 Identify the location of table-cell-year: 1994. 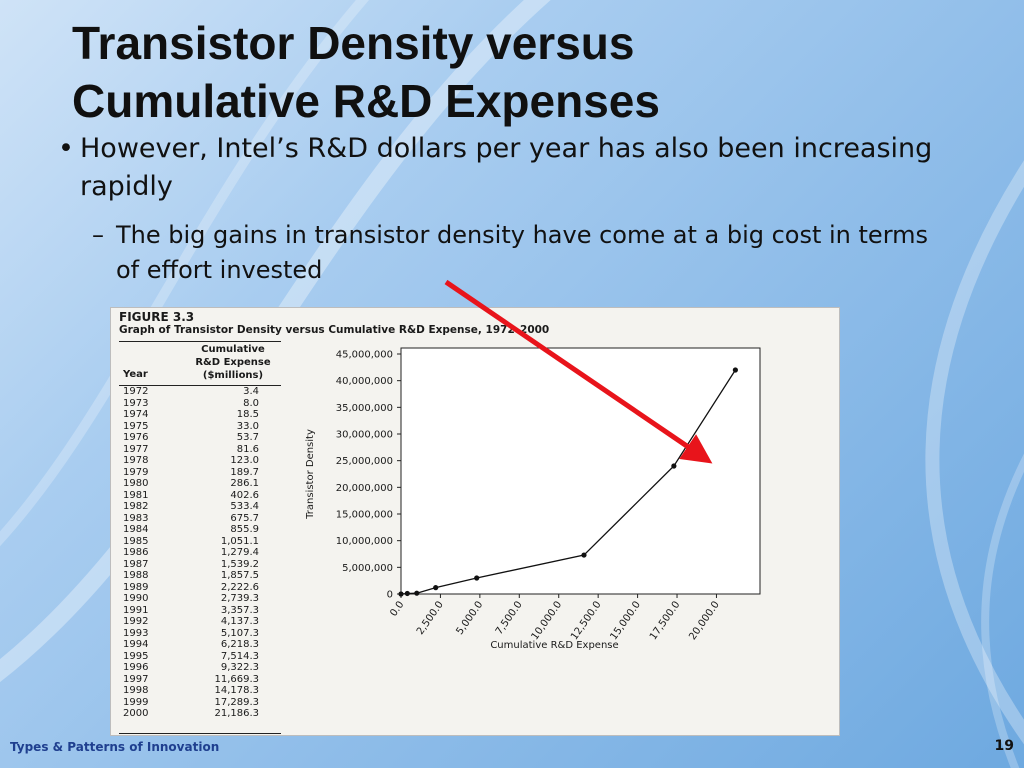
(136, 644).